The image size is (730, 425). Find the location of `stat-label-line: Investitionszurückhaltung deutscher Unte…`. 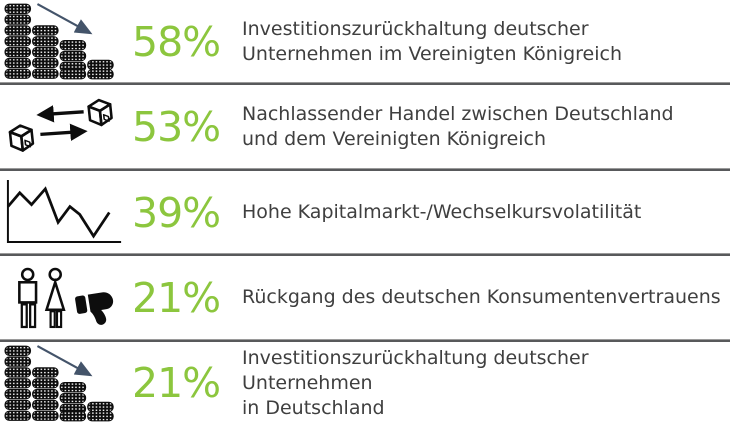

stat-label-line: Investitionszurückhaltung deutscher Unte… is located at coordinates (415, 370).